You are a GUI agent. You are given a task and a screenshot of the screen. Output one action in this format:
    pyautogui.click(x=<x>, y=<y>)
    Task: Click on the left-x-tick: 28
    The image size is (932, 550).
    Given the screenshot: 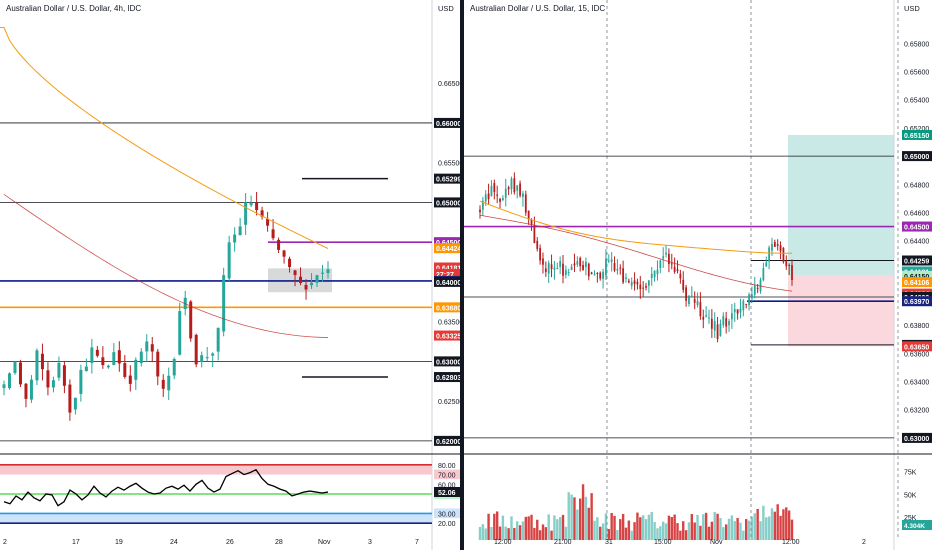 What is the action you would take?
    pyautogui.click(x=279, y=542)
    